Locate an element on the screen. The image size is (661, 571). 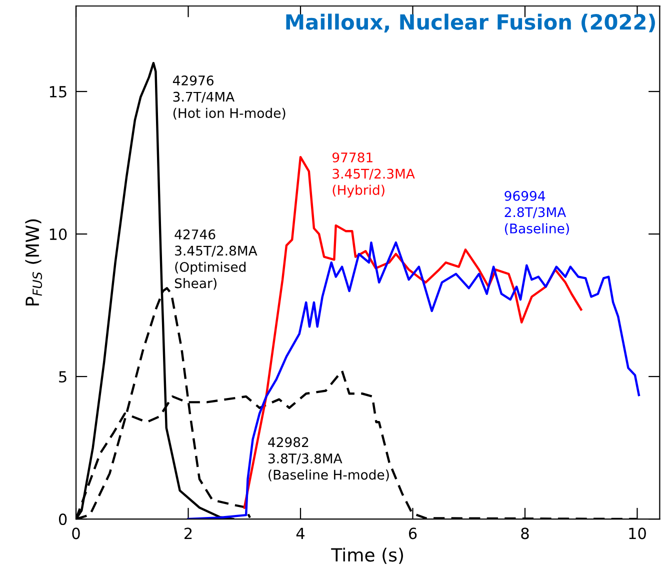
x-tick-label: 0 is located at coordinates (76, 534).